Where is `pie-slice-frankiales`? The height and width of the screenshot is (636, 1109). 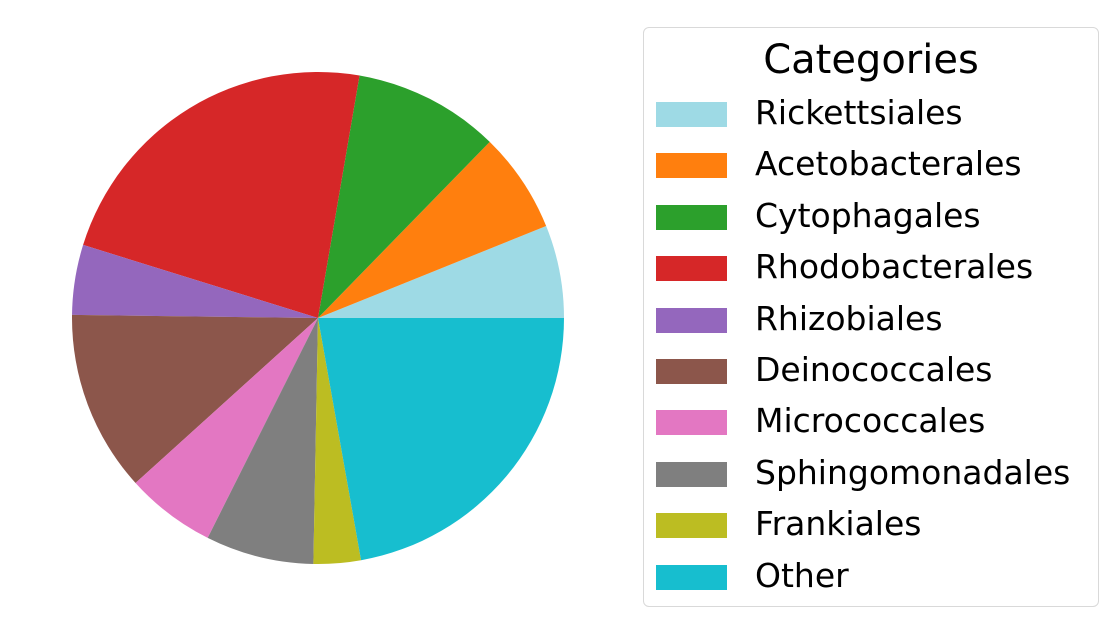 pie-slice-frankiales is located at coordinates (337, 441).